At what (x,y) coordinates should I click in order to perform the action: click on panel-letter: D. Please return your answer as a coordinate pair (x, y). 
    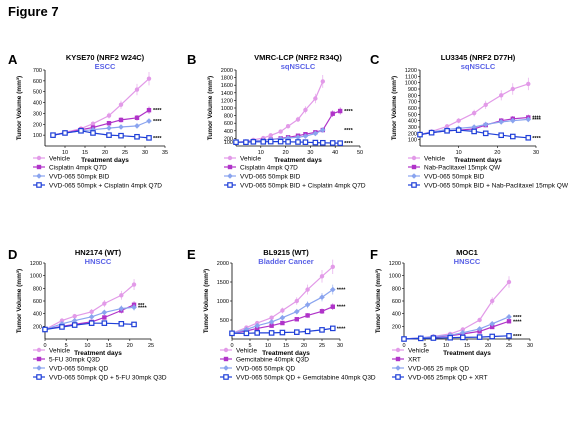
    Looking at the image, I should click on (12, 254).